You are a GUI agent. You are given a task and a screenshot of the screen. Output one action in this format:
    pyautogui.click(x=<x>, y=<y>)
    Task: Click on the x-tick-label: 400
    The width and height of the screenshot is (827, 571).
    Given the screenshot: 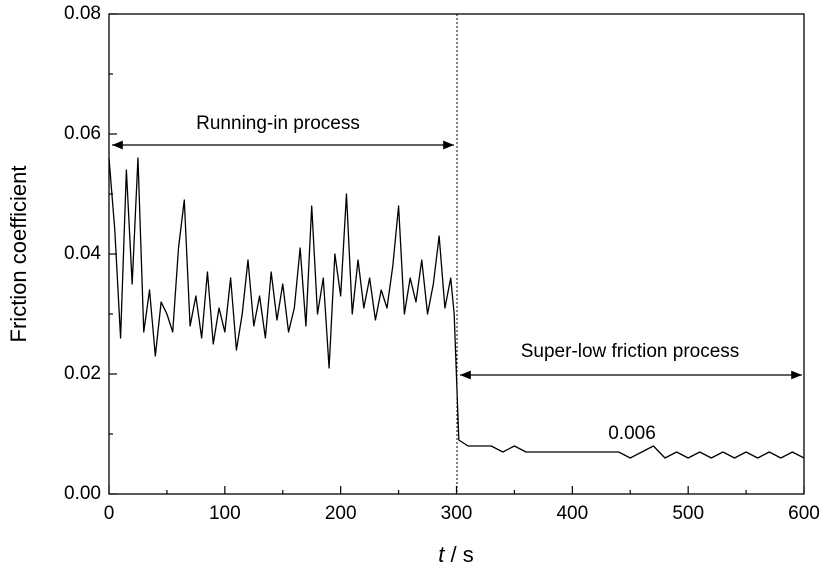 What is the action you would take?
    pyautogui.click(x=572, y=513)
    